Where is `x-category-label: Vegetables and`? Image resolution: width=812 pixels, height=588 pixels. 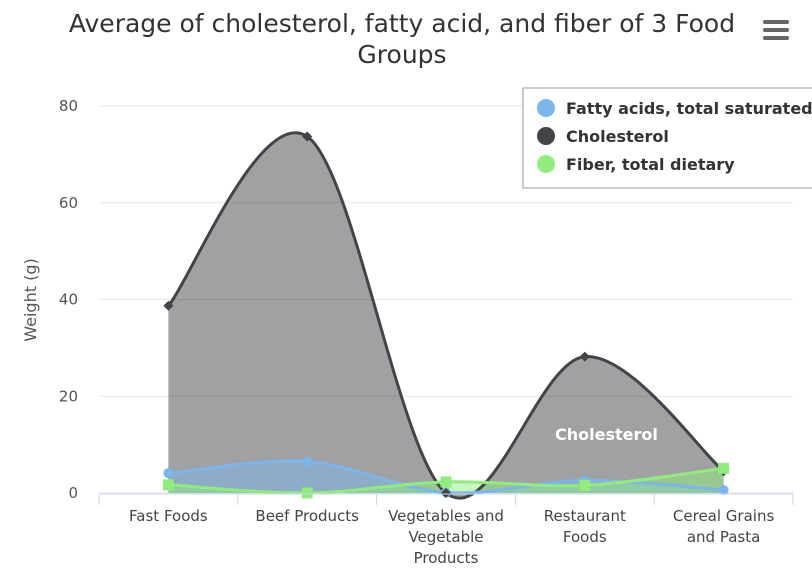 x-category-label: Vegetables and is located at coordinates (446, 516).